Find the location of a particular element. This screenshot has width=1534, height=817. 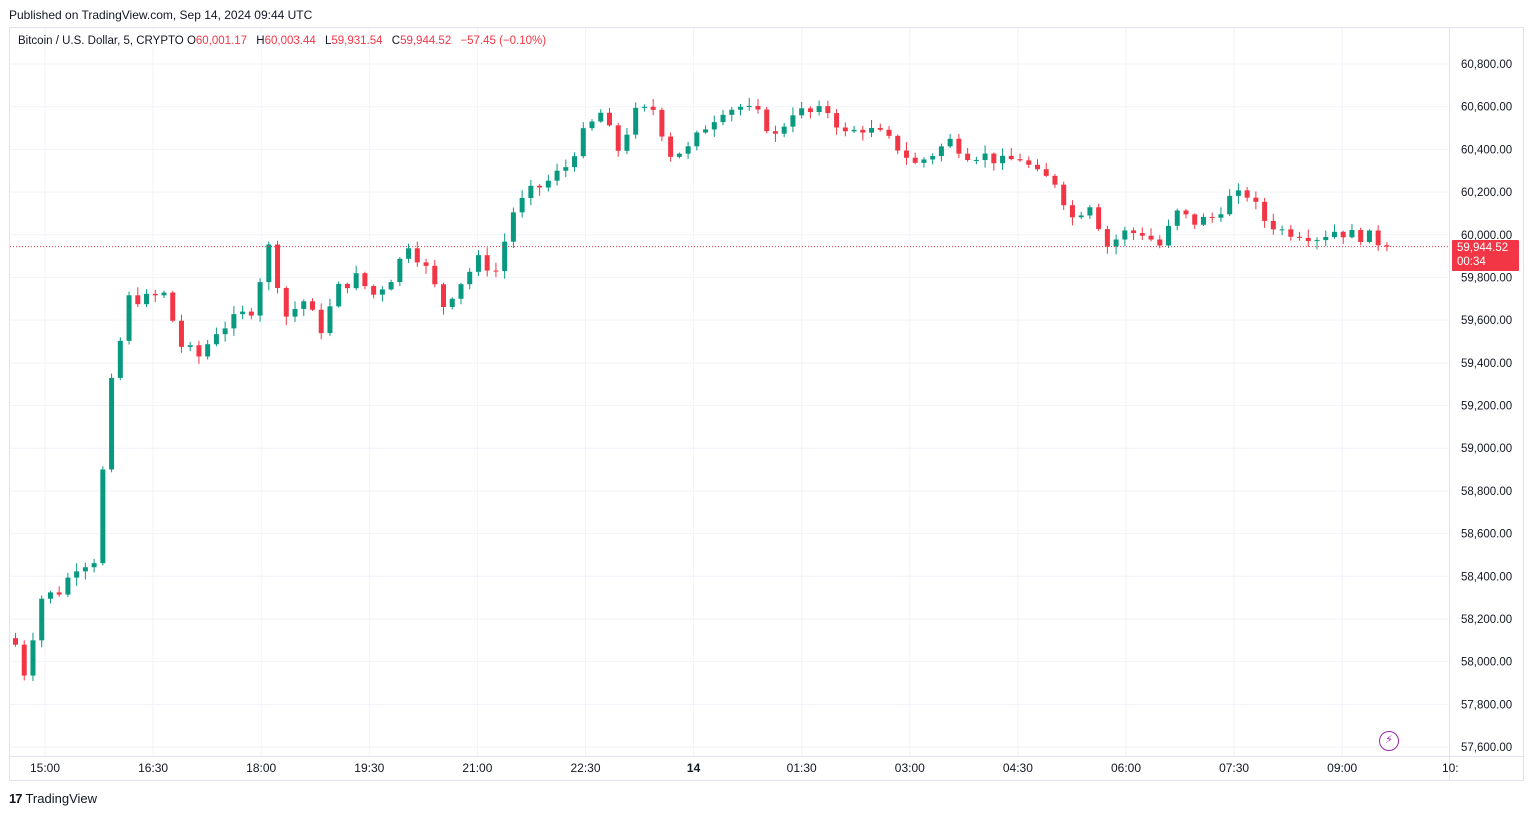

time-tick-label: 14 is located at coordinates (694, 768).